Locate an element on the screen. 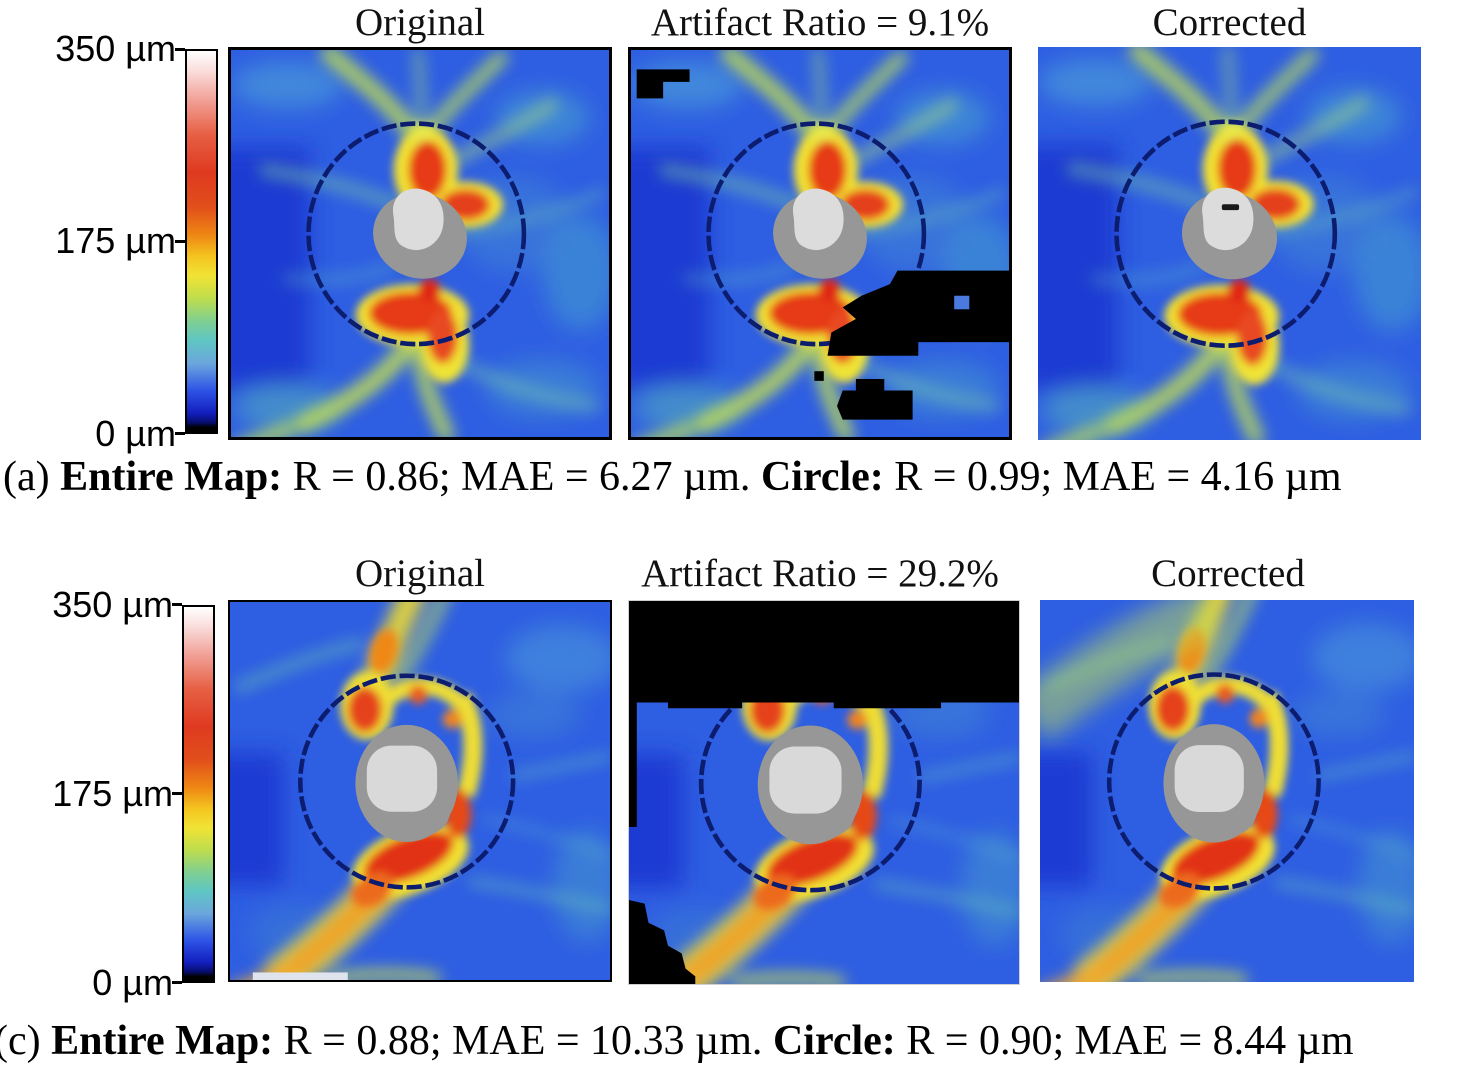  colorbar-tick-mid-c is located at coordinates (177, 793).